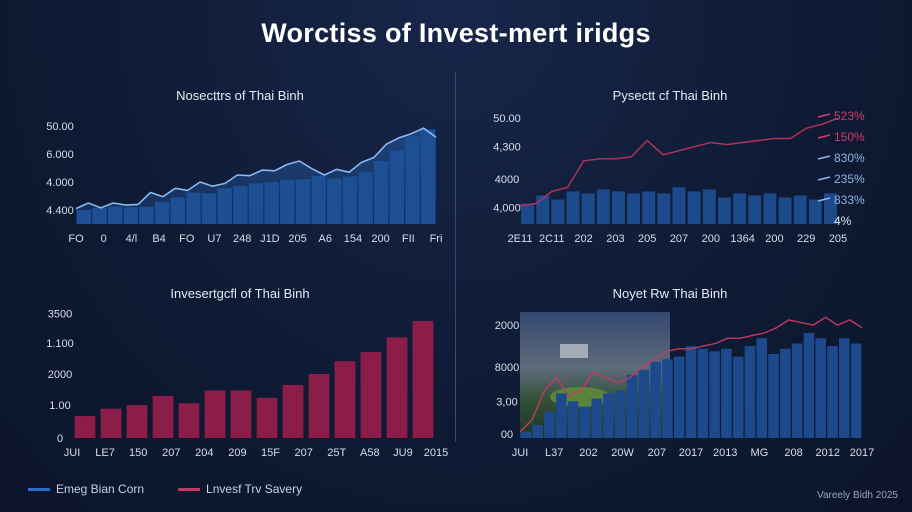 The height and width of the screenshot is (512, 912). What do you see at coordinates (370, 453) in the screenshot?
I see `x-tick-label: A58` at bounding box center [370, 453].